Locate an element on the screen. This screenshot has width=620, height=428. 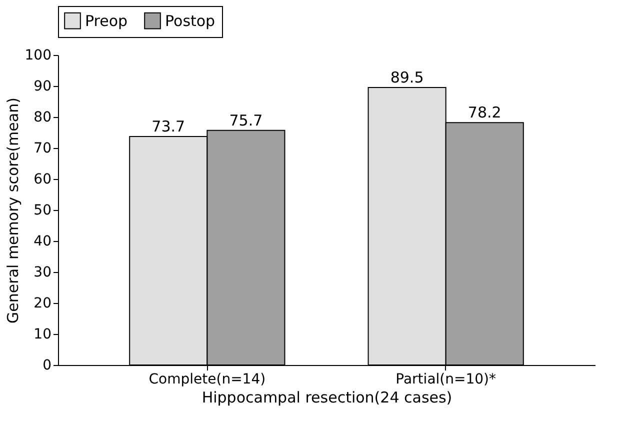
x-tick-label: Complete(n=14) is located at coordinates (207, 380).